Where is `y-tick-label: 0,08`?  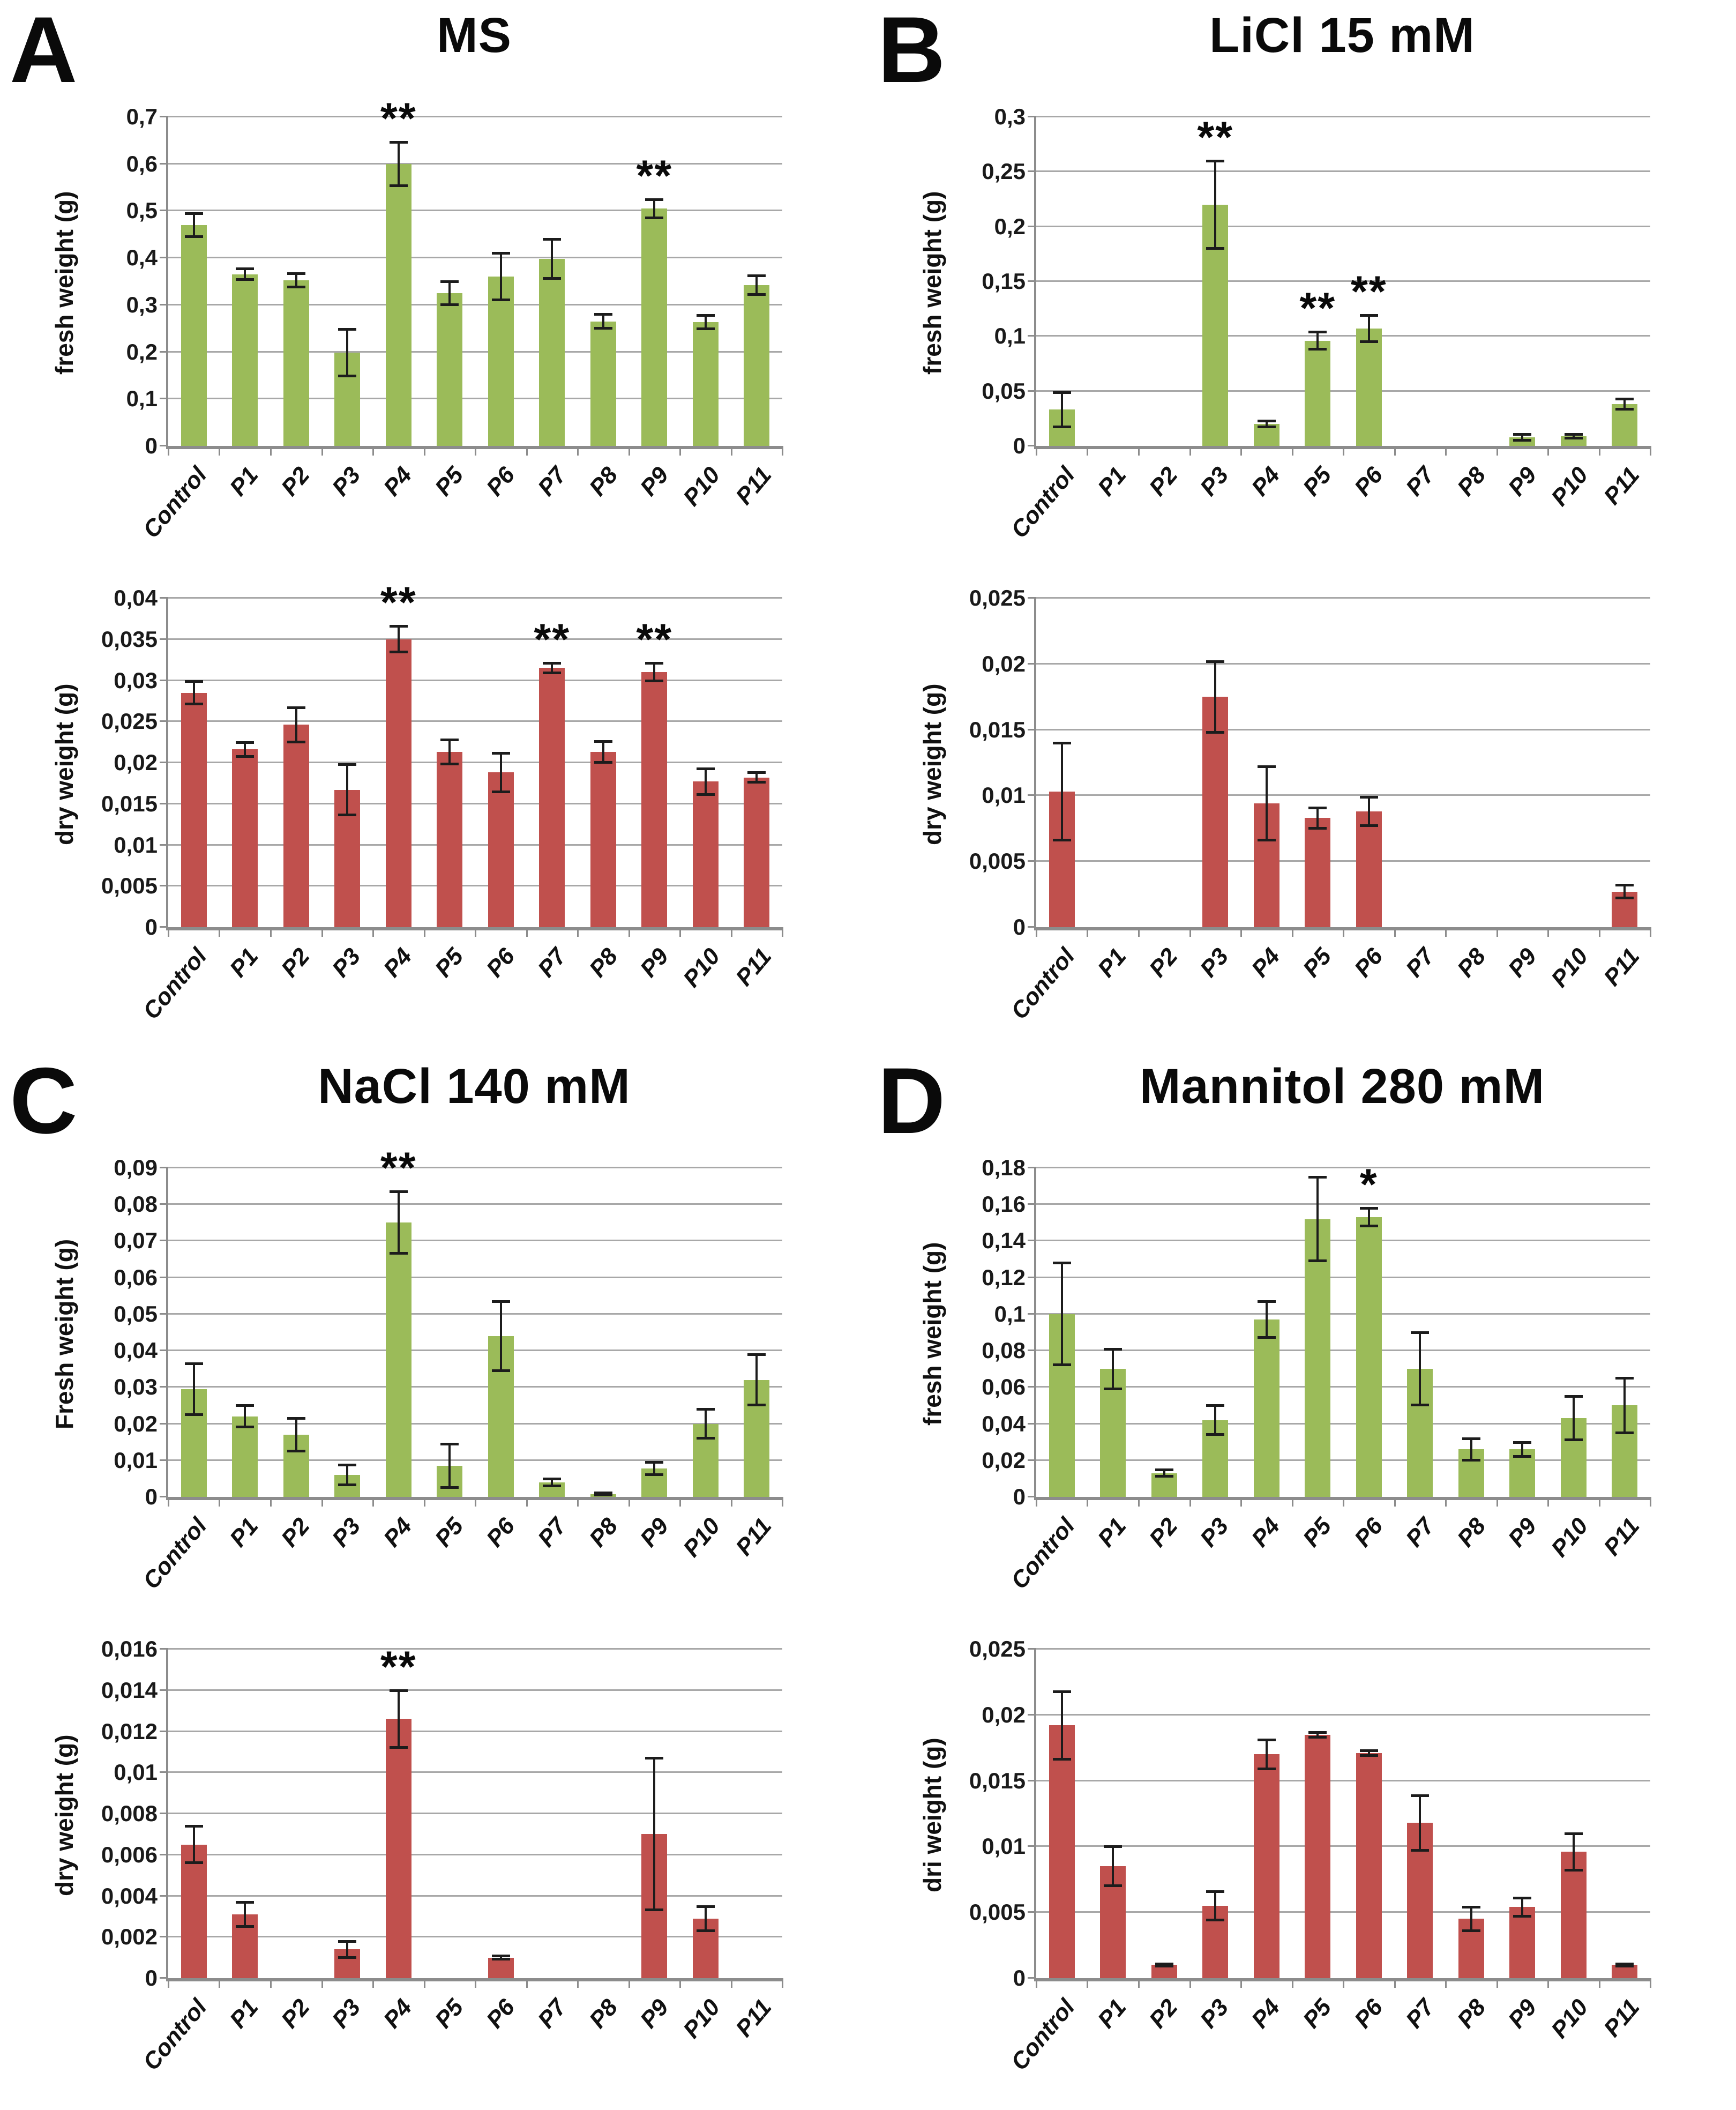 y-tick-label: 0,08 is located at coordinates (1004, 1350).